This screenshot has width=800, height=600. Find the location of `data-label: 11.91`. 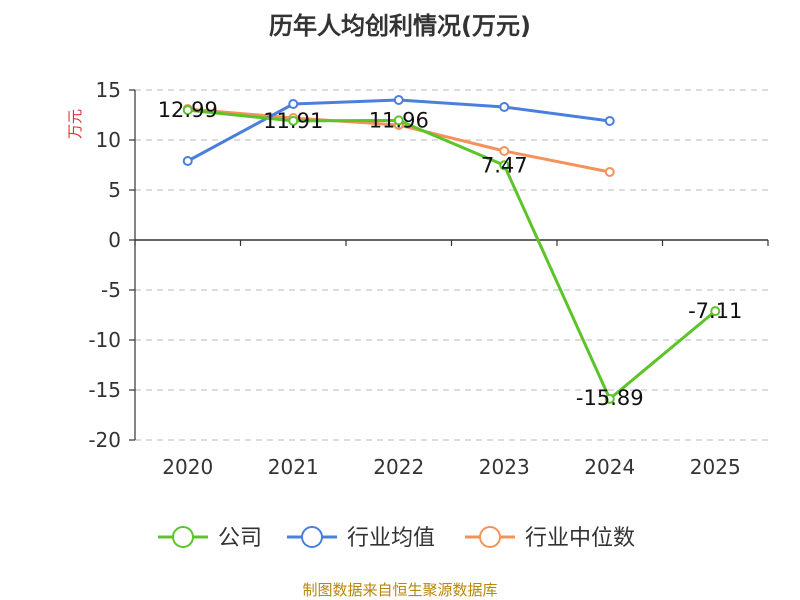

data-label: 11.91 is located at coordinates (293, 121).